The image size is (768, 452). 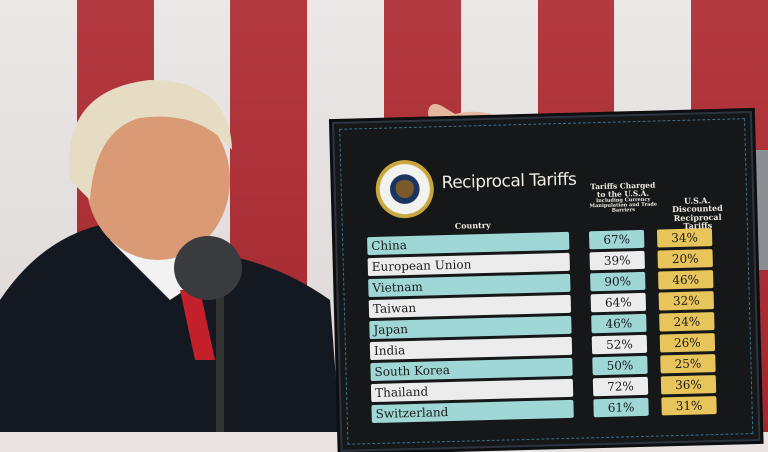 What do you see at coordinates (616, 239) in the screenshot?
I see `charged-cell: 67%` at bounding box center [616, 239].